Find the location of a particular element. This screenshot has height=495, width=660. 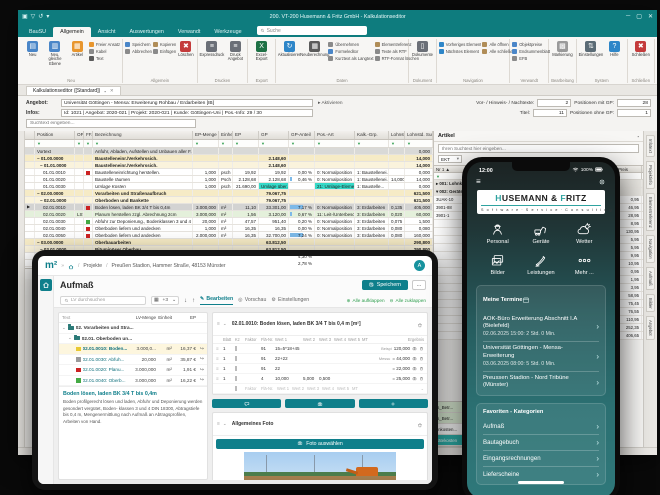

ribbon-button: Nächstes Element is located at coordinates (460, 51).